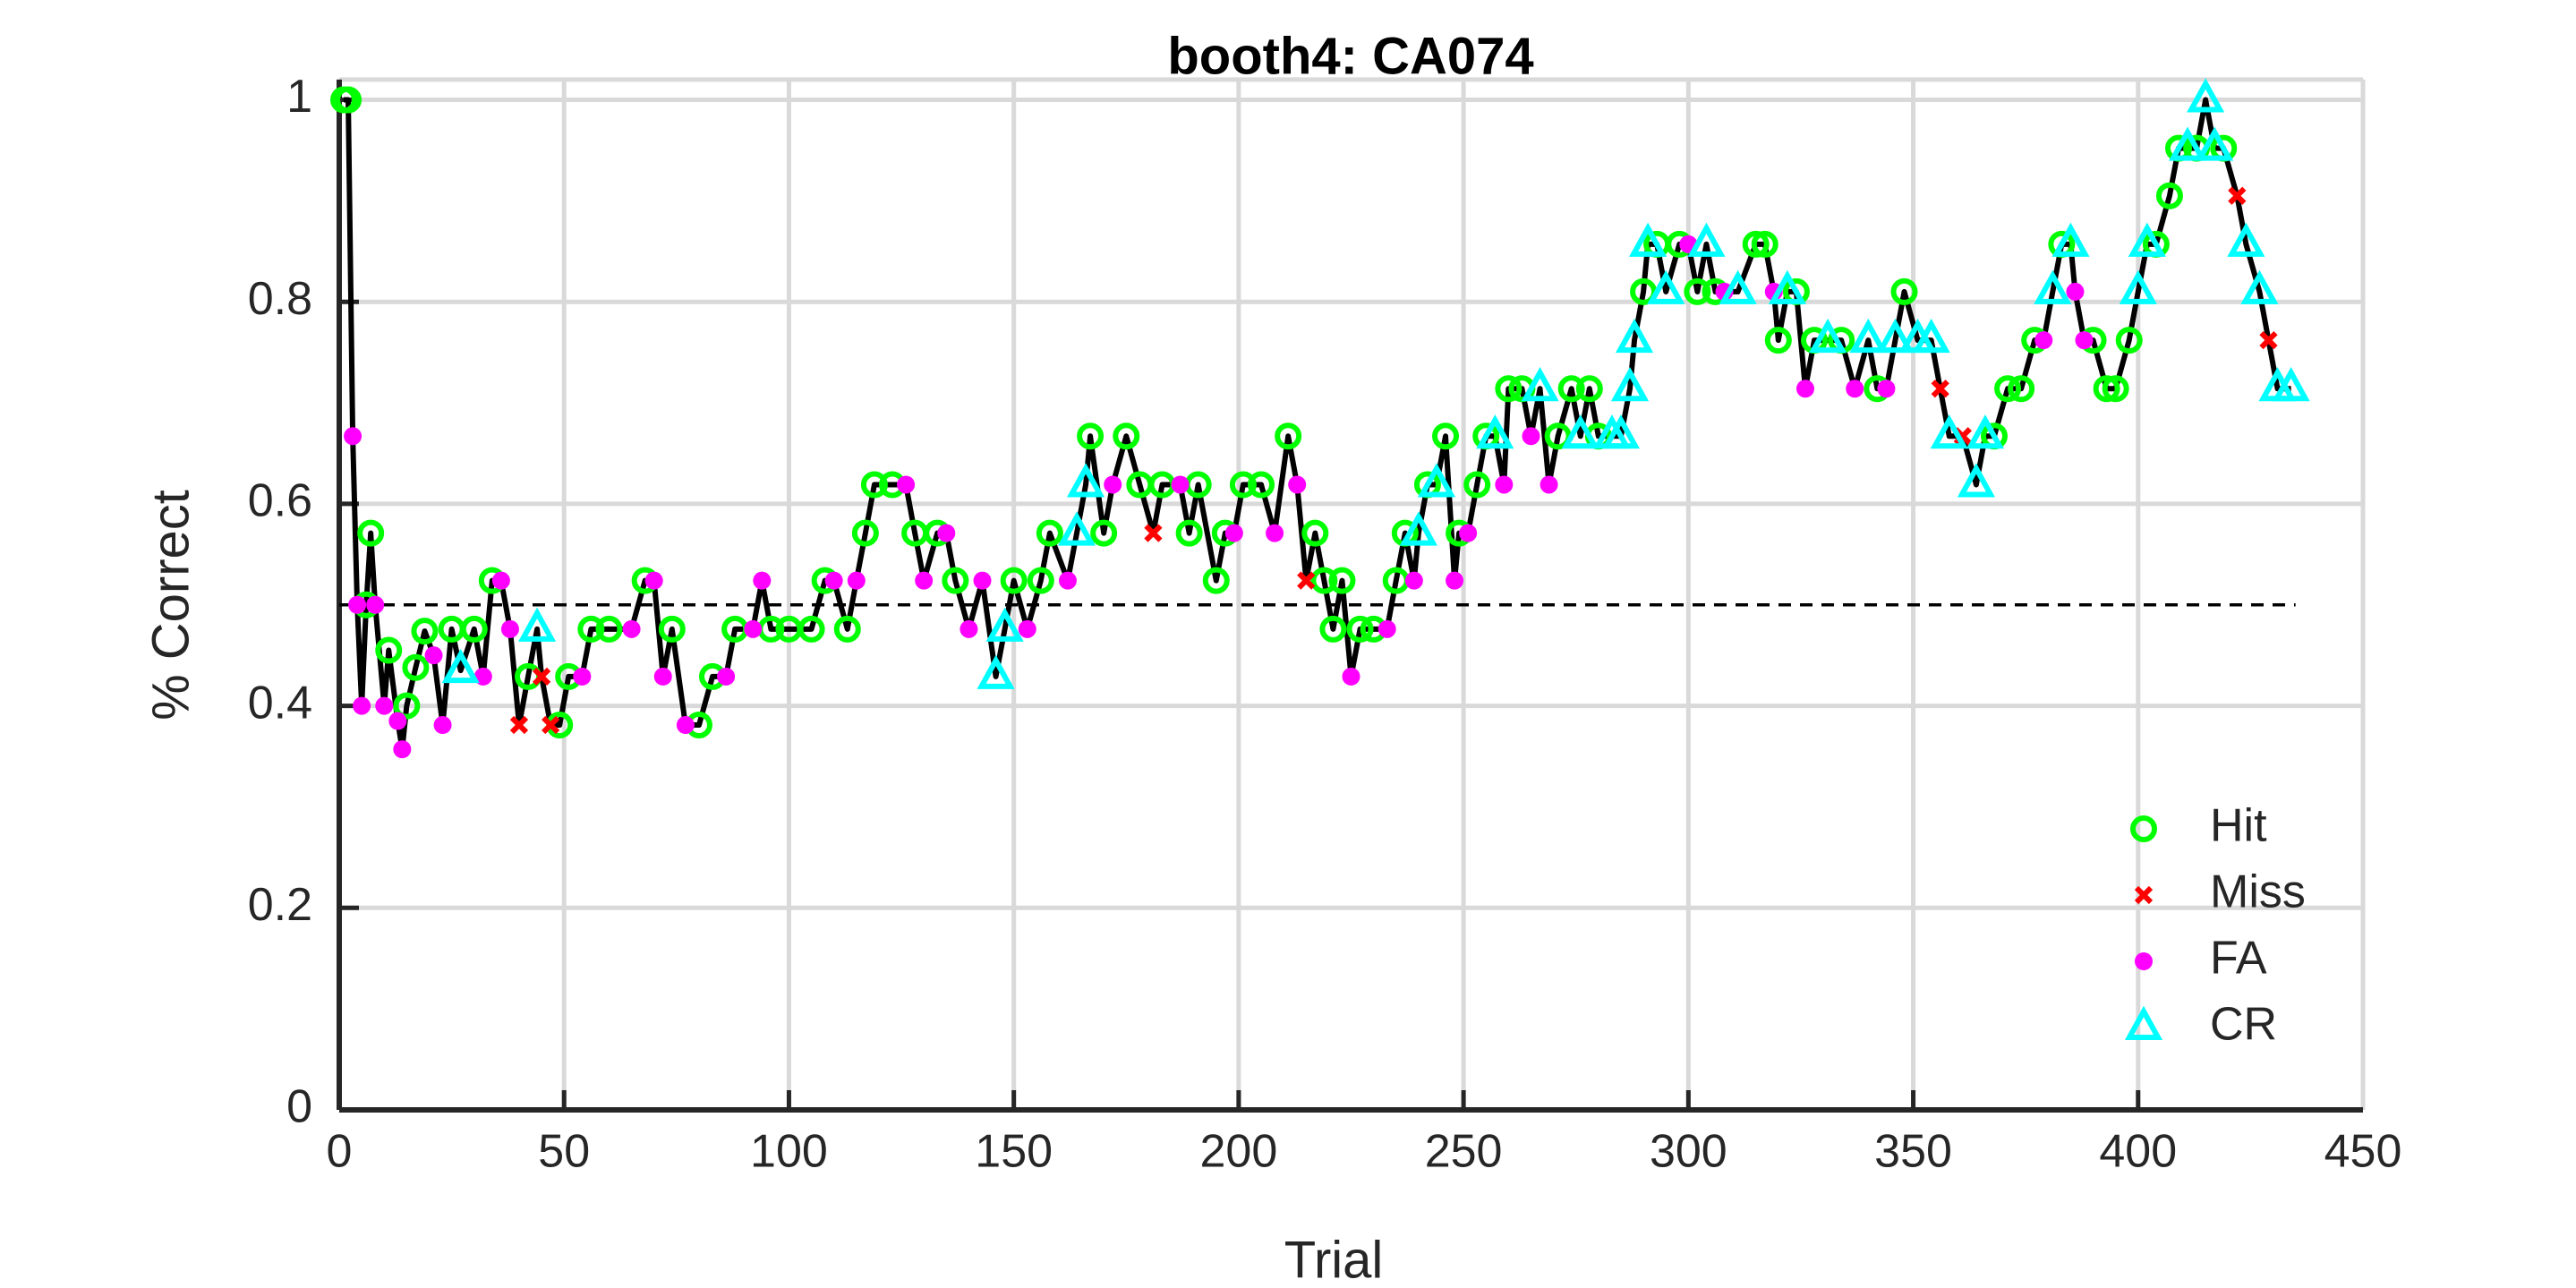 The image size is (2576, 1288). What do you see at coordinates (280, 299) in the screenshot?
I see `y-tick-label: 0.8` at bounding box center [280, 299].